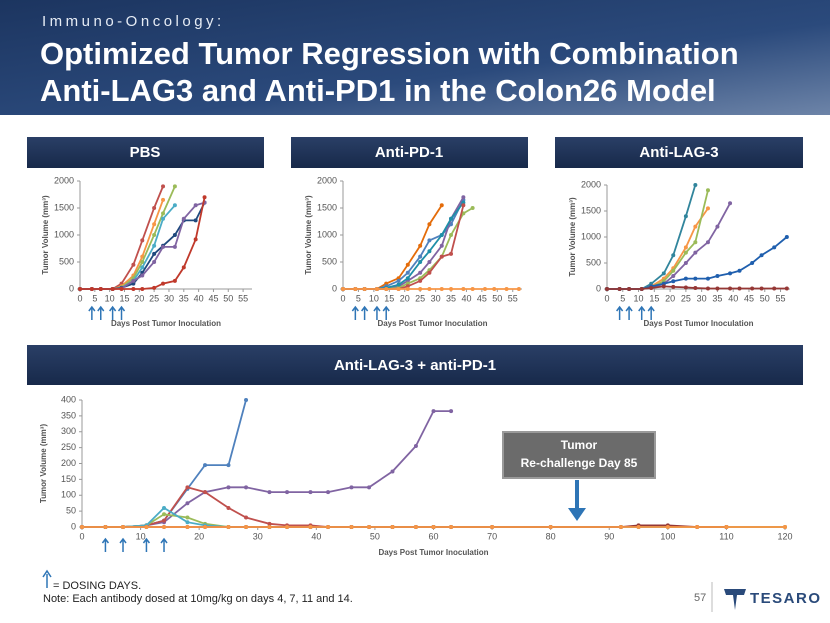  What do you see at coordinates (139, 298) in the screenshot?
I see `x-tick-label: 20` at bounding box center [139, 298].